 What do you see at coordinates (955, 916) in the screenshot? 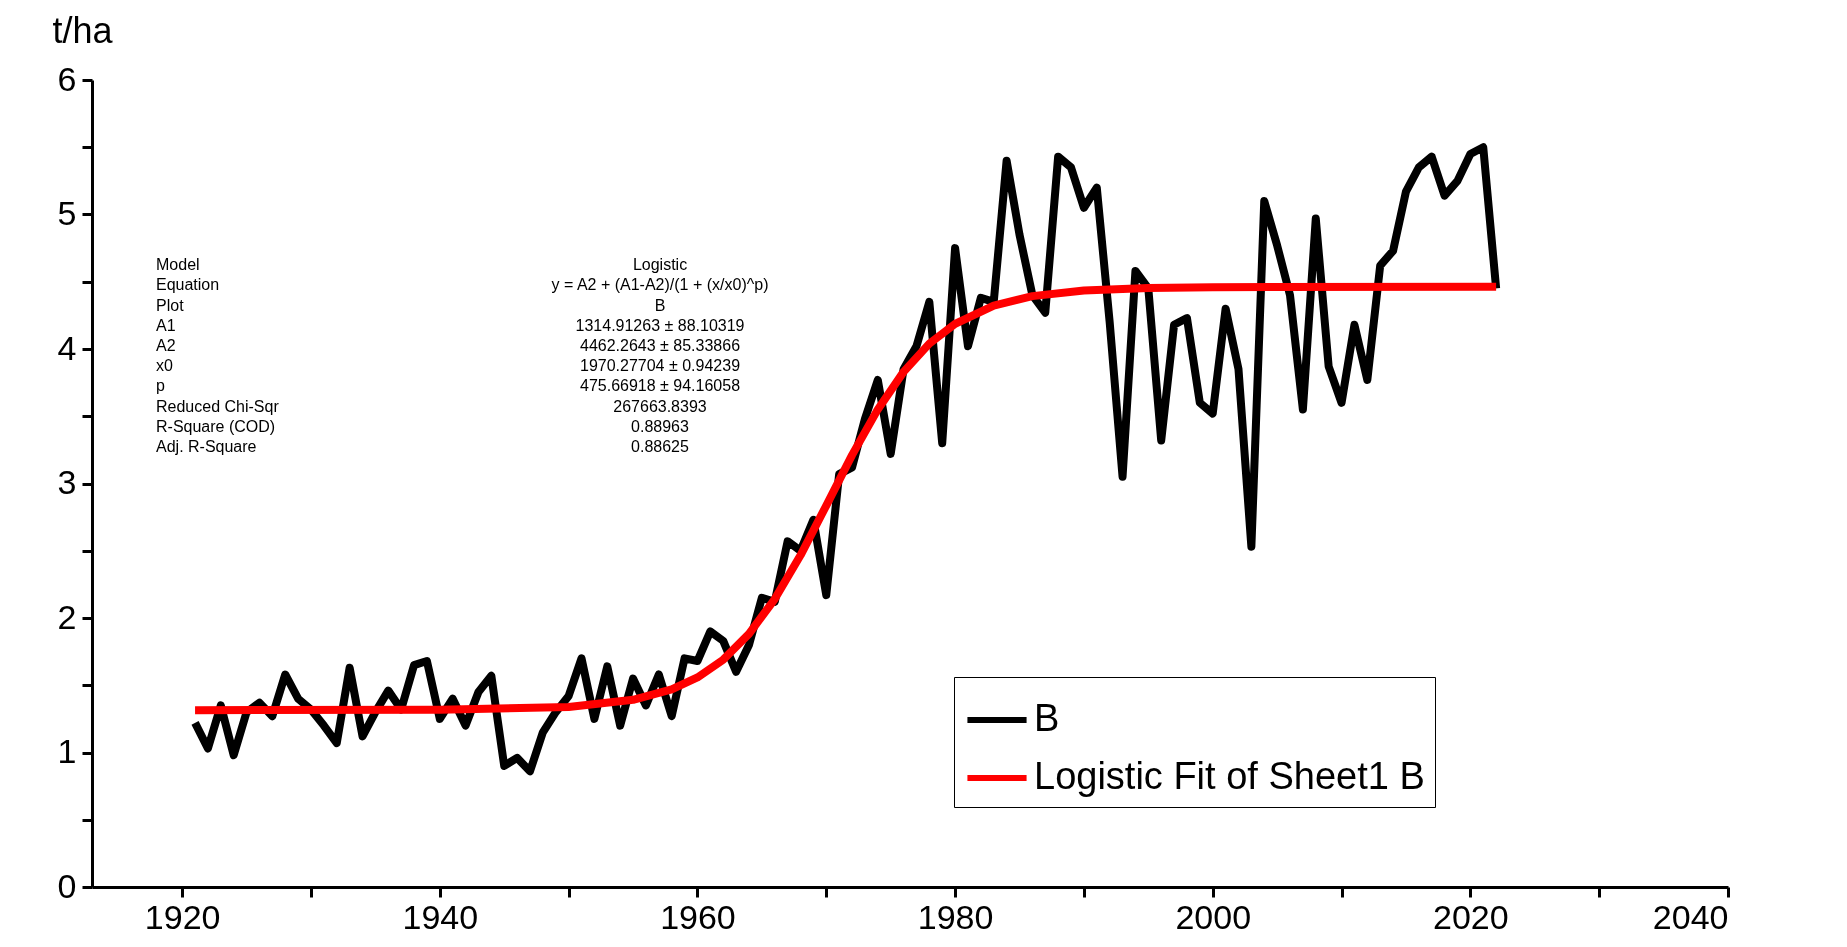
I see `x-tick-label: 1980` at bounding box center [955, 916].